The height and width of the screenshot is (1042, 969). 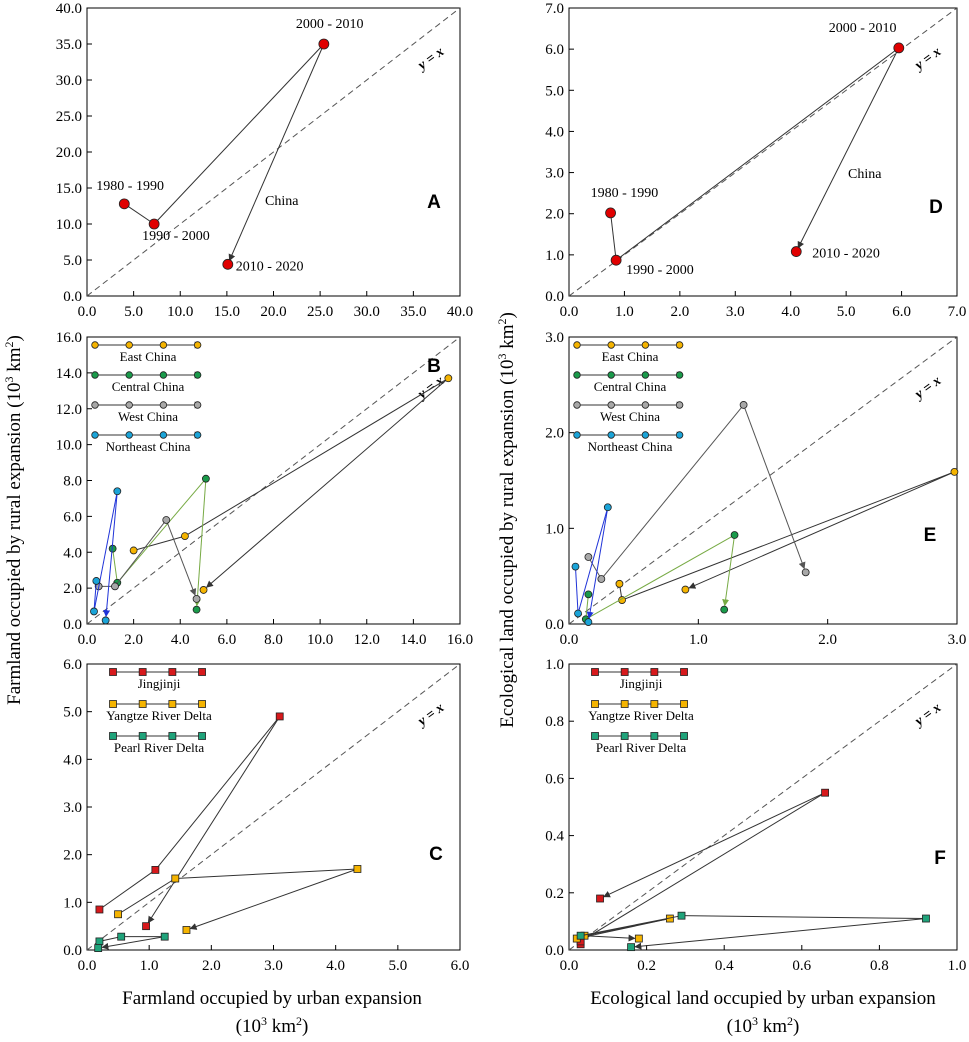 I want to click on legend-label: Yangtze River Delta, so click(x=159, y=715).